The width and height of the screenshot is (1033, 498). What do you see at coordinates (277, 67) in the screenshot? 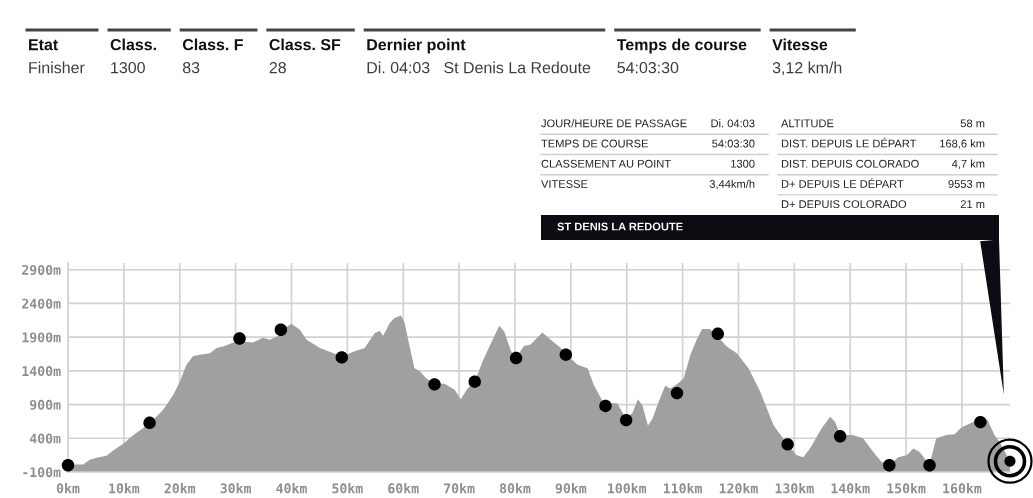
I see `text: 28` at bounding box center [277, 67].